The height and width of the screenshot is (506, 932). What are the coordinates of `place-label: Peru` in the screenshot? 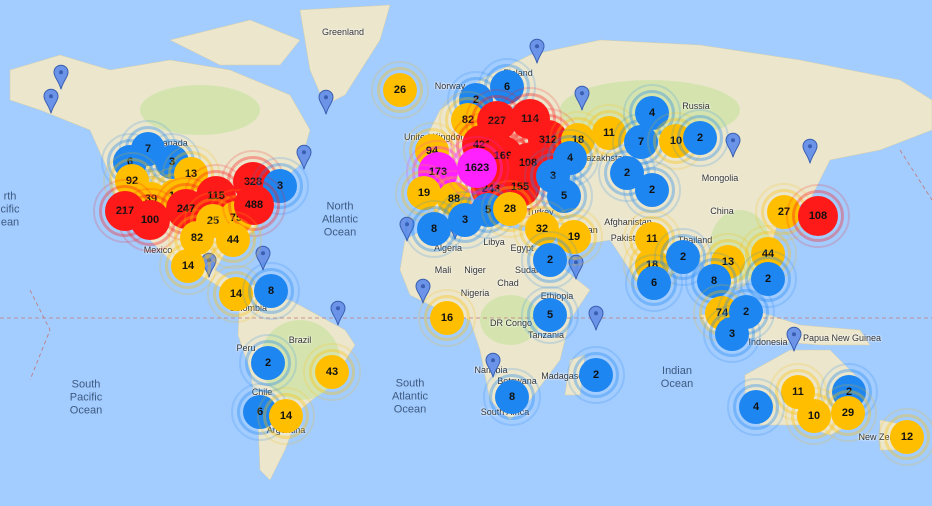 It's located at (246, 348).